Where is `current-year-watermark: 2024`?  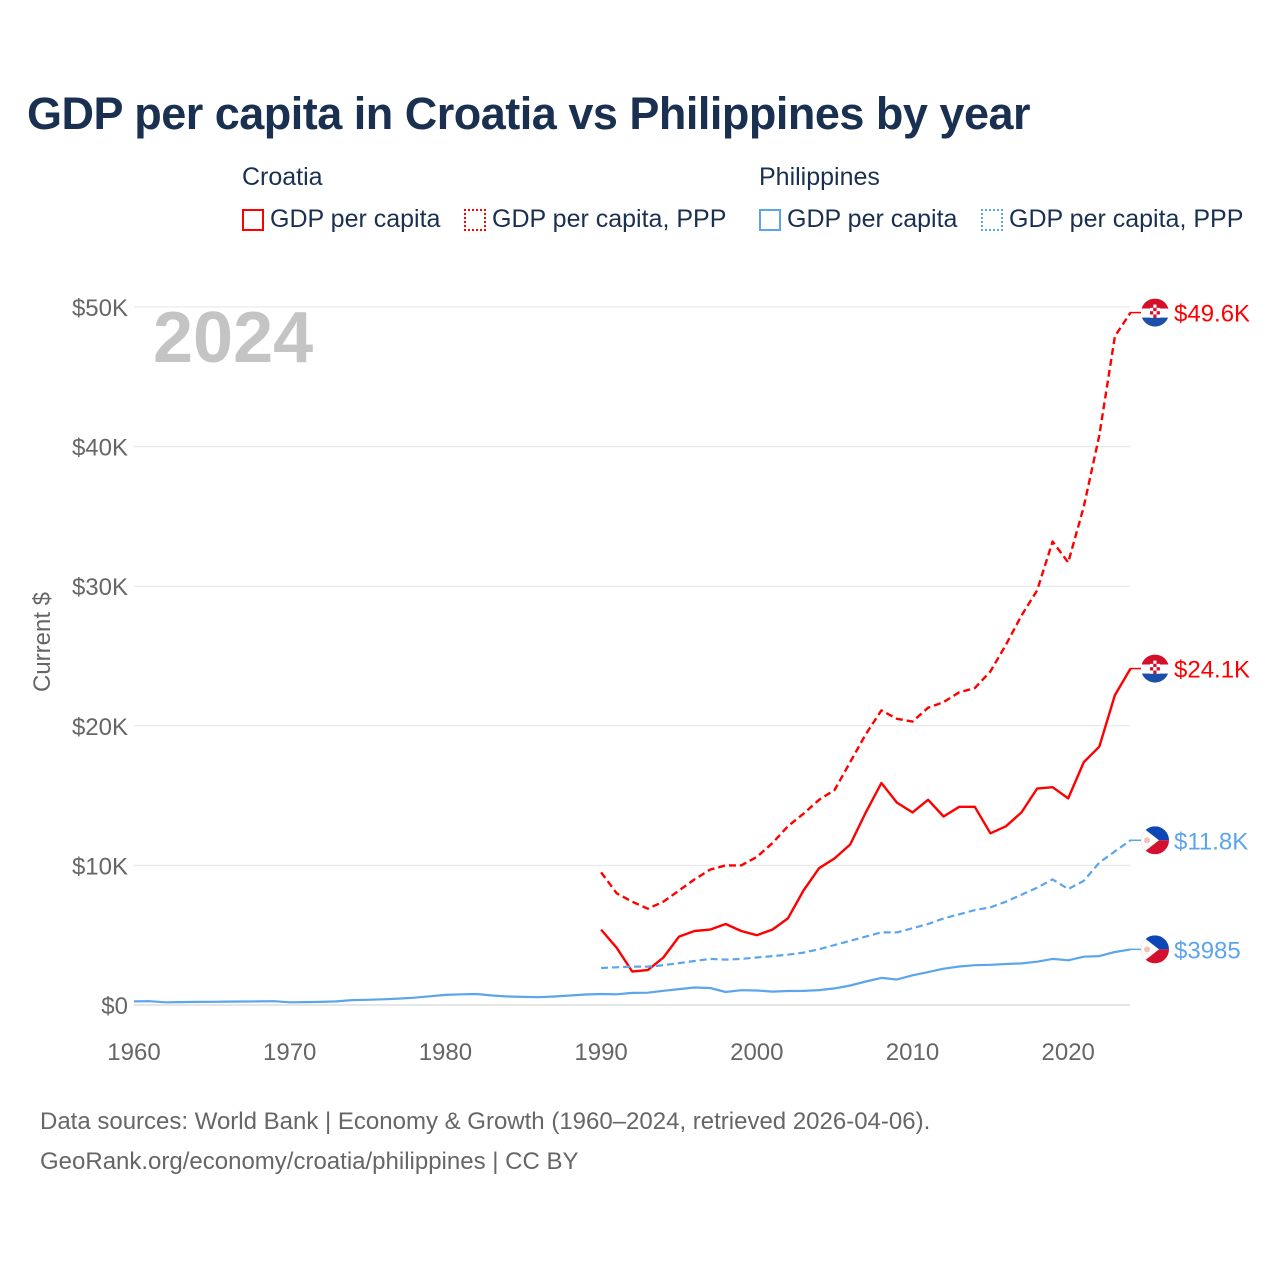
current-year-watermark: 2024 is located at coordinates (233, 338).